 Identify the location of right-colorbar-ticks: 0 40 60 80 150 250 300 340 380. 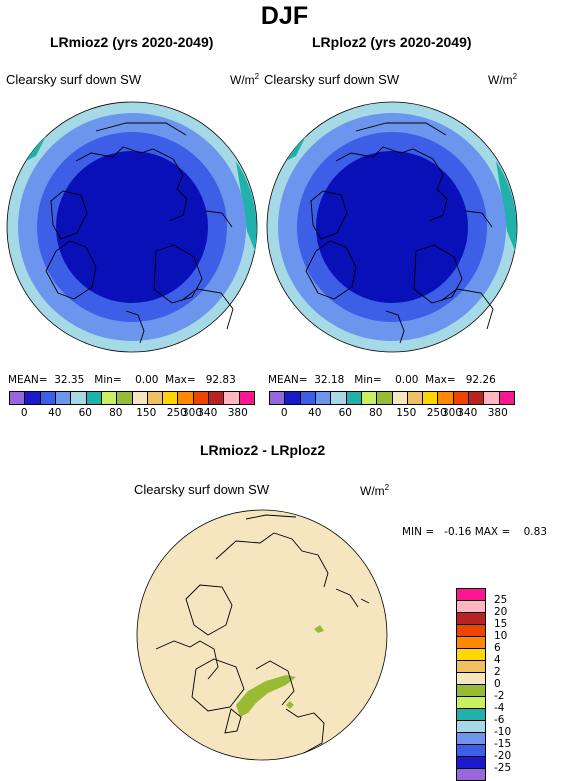
(391, 414).